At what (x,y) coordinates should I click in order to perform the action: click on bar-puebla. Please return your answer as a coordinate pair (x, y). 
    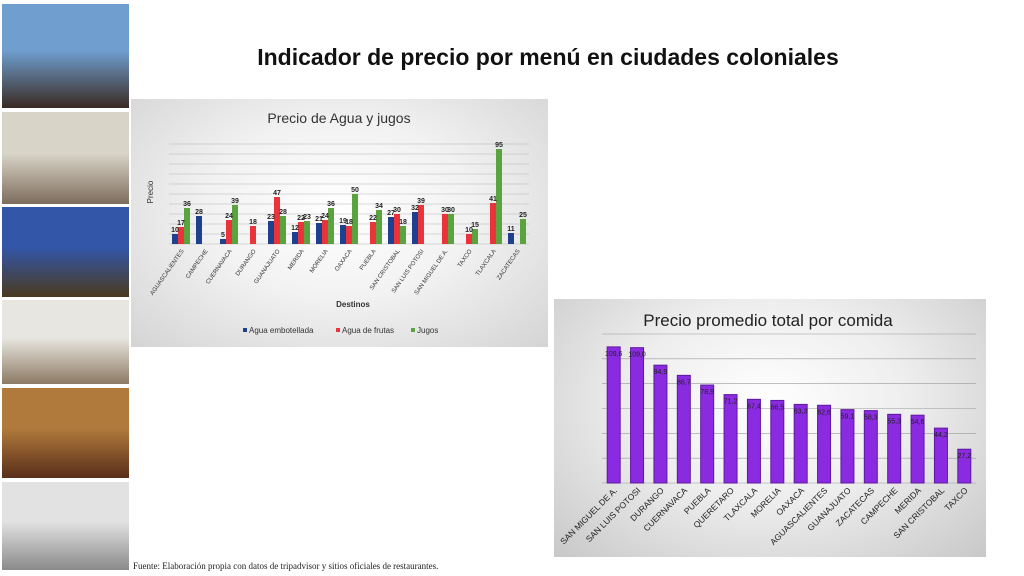
    Looking at the image, I should click on (707, 434).